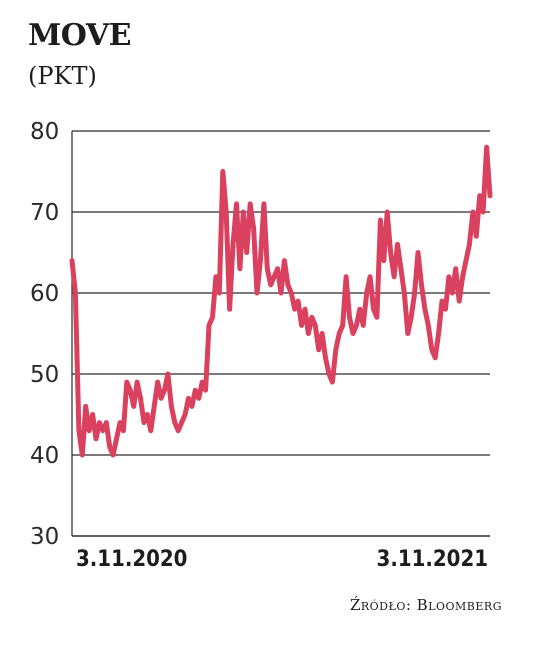 The width and height of the screenshot is (536, 650). I want to click on x-tick-label: 3.11.2021, so click(432, 559).